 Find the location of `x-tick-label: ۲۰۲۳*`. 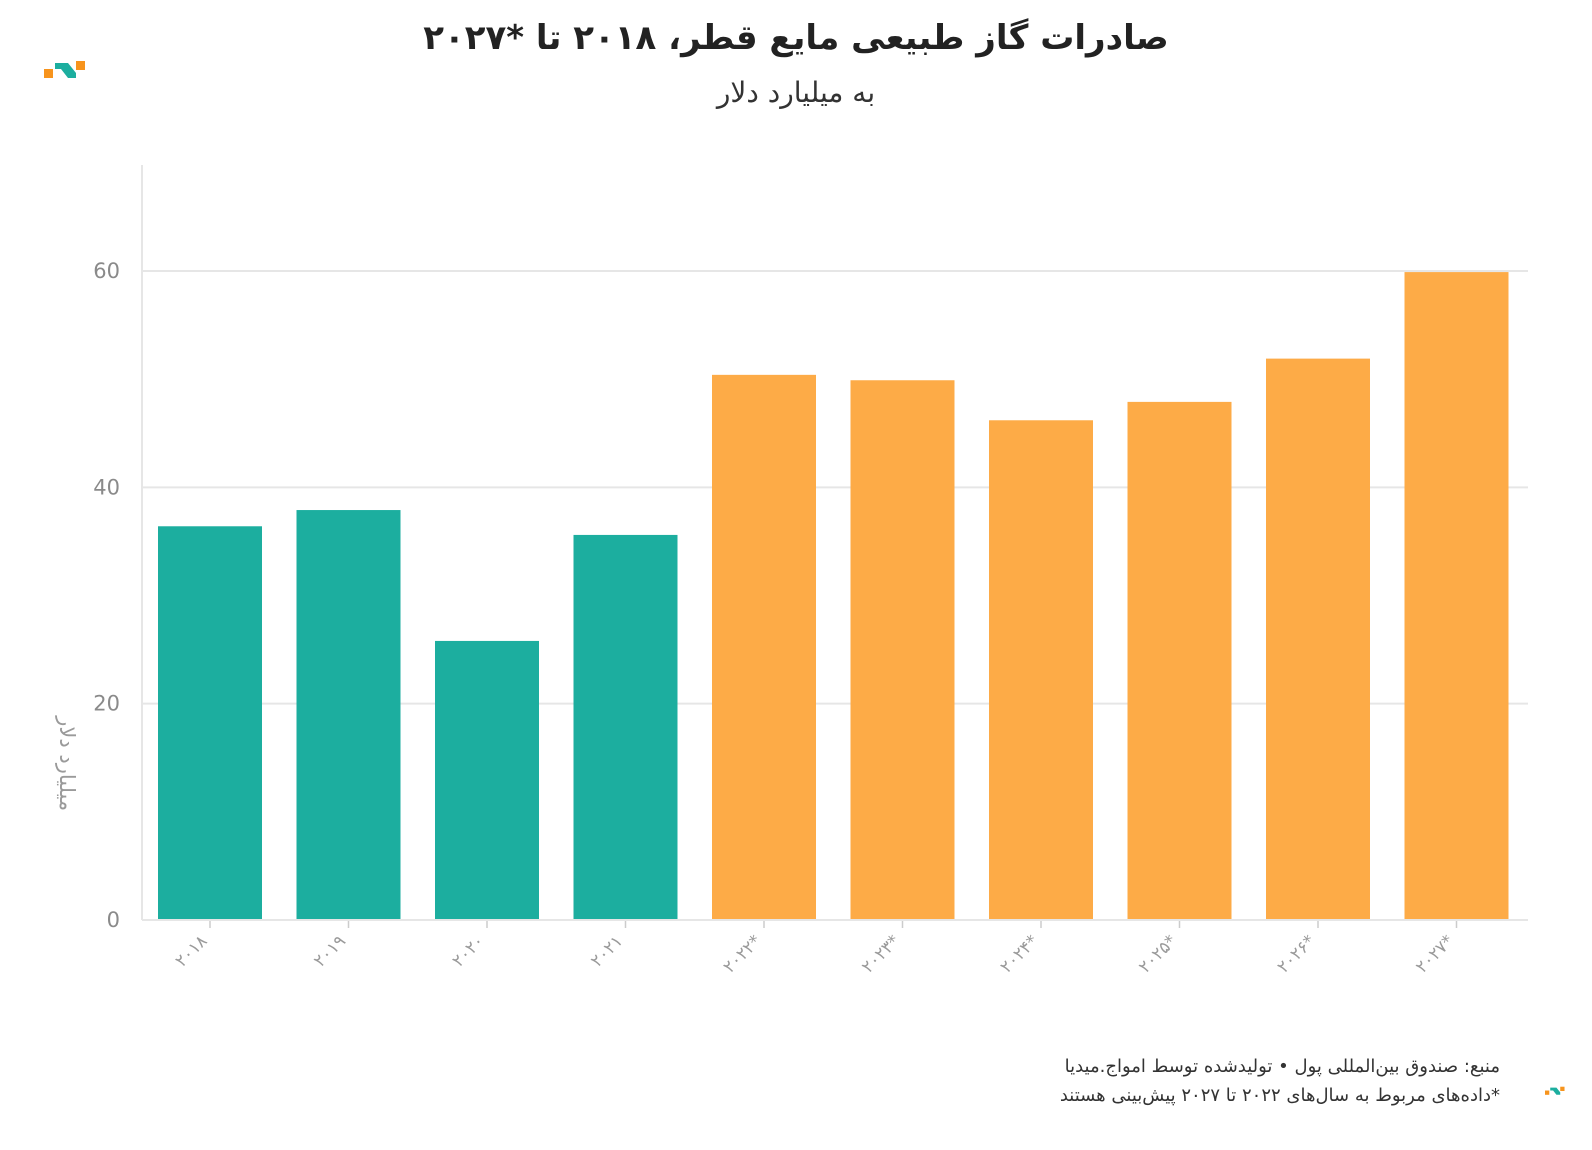

x-tick-label: ۲۰۲۳* is located at coordinates (881, 954).